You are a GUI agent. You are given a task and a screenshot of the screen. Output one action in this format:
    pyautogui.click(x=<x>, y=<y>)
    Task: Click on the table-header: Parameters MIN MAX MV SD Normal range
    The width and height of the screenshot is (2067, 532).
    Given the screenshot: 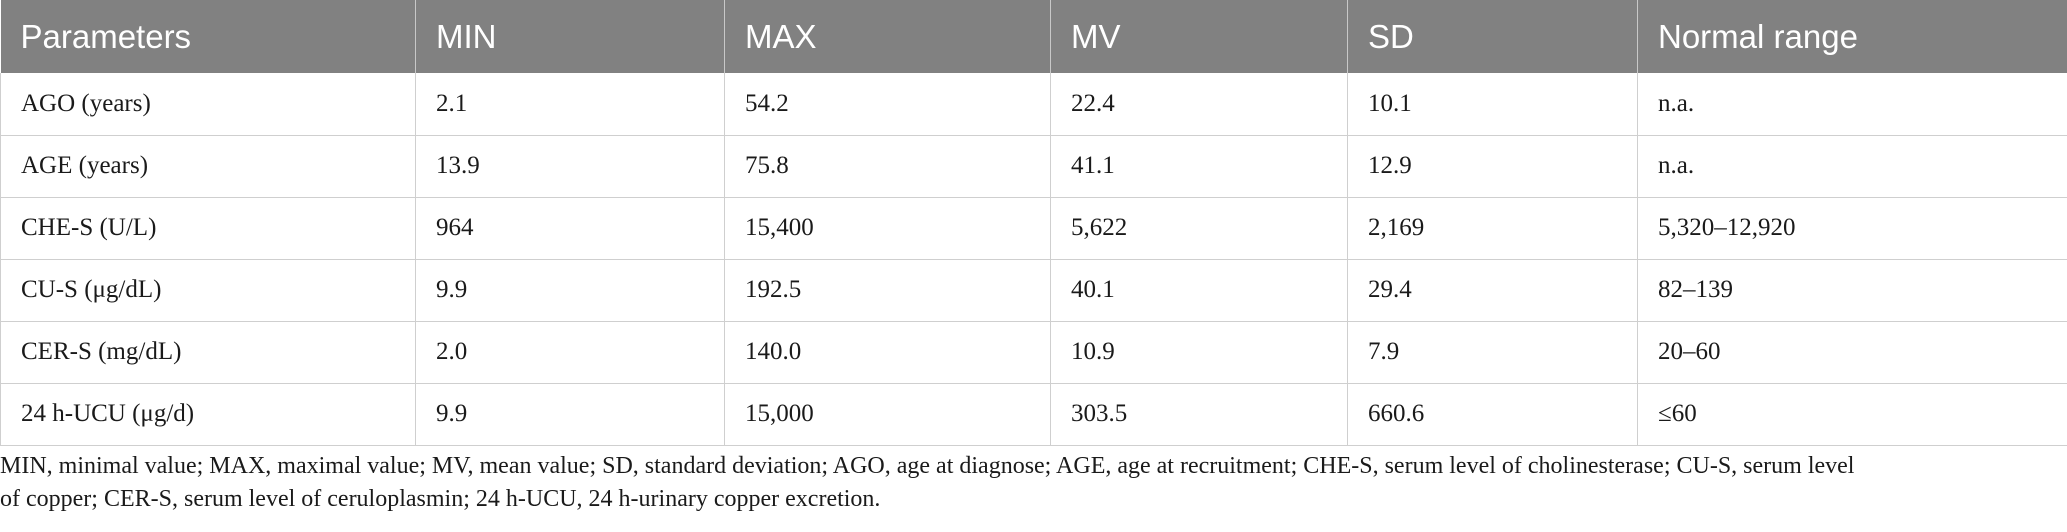 What is the action you would take?
    pyautogui.click(x=1033, y=36)
    